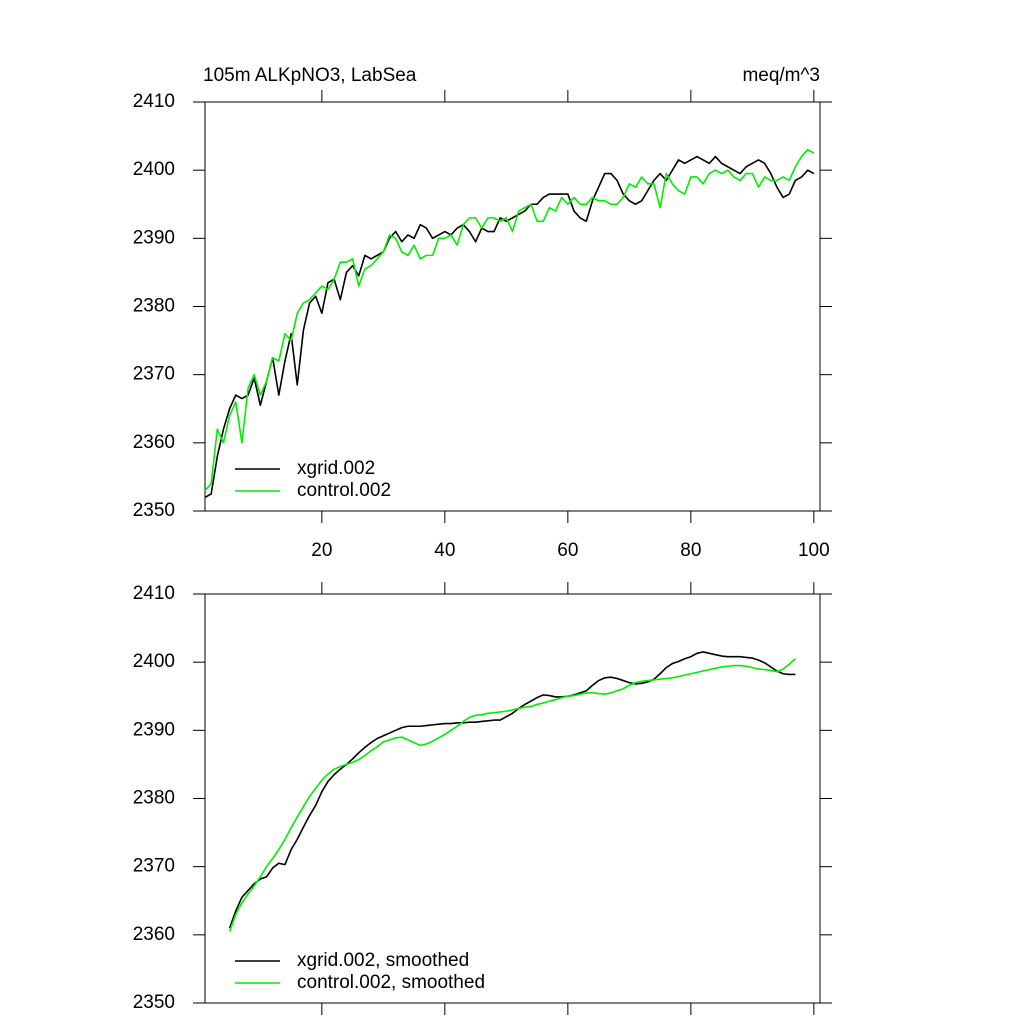 The image size is (1024, 1024). What do you see at coordinates (444, 550) in the screenshot?
I see `x-tick-label: 40` at bounding box center [444, 550].